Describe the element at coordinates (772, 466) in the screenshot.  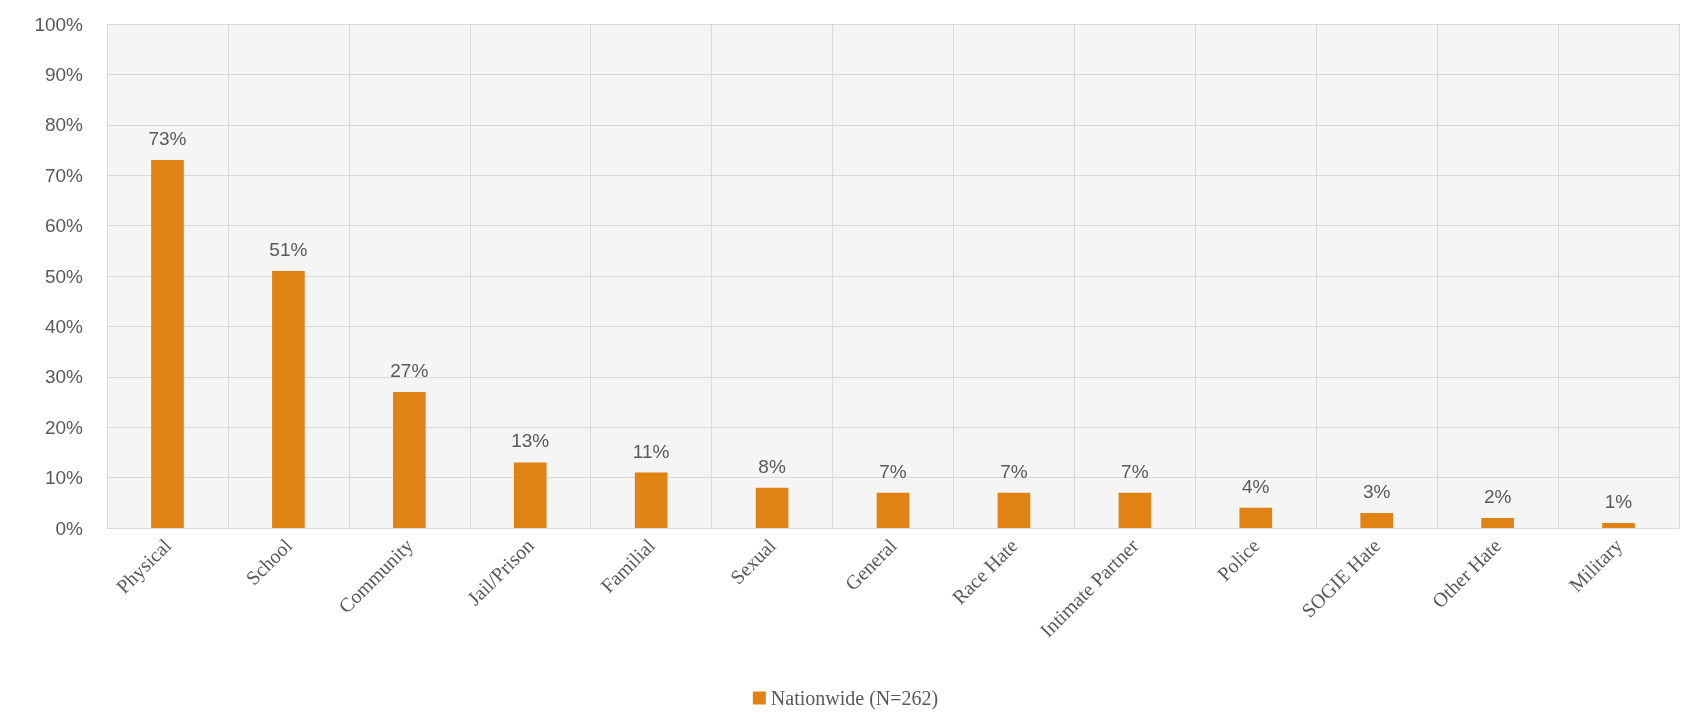
I see `data-label: 8%` at that location.